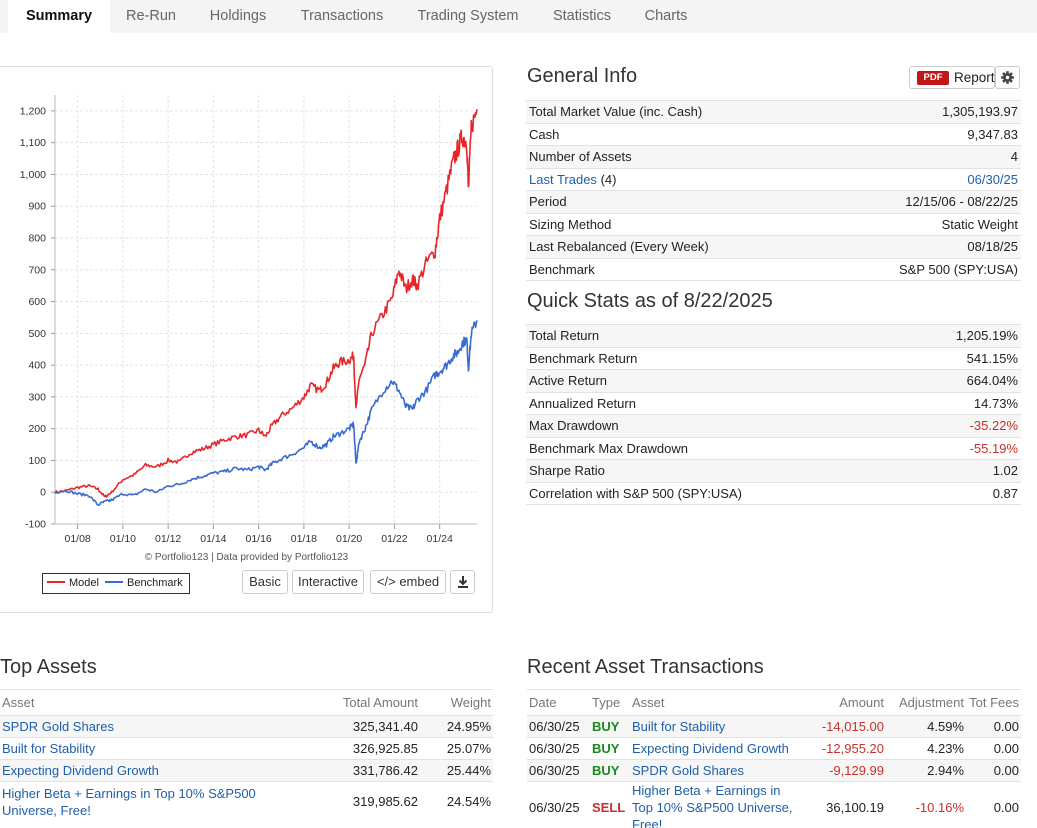 The width and height of the screenshot is (1037, 828). I want to click on stat-row: Active Return 664.04%, so click(773, 380).